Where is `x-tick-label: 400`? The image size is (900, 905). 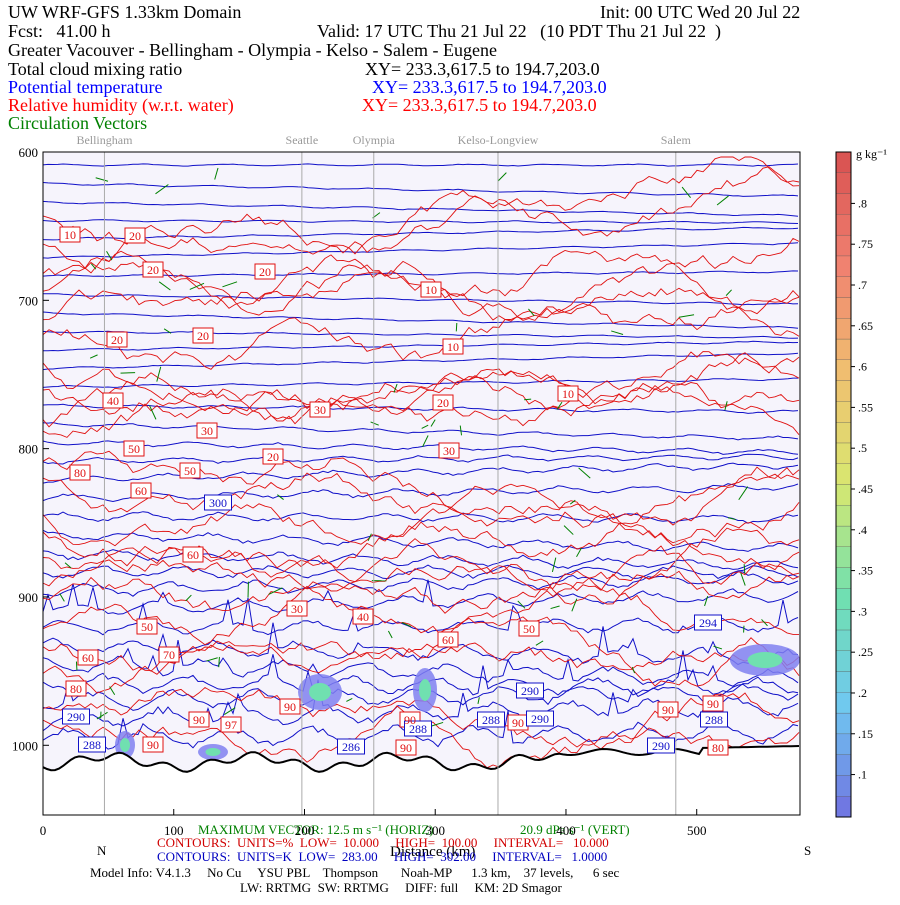 x-tick-label: 400 is located at coordinates (566, 830).